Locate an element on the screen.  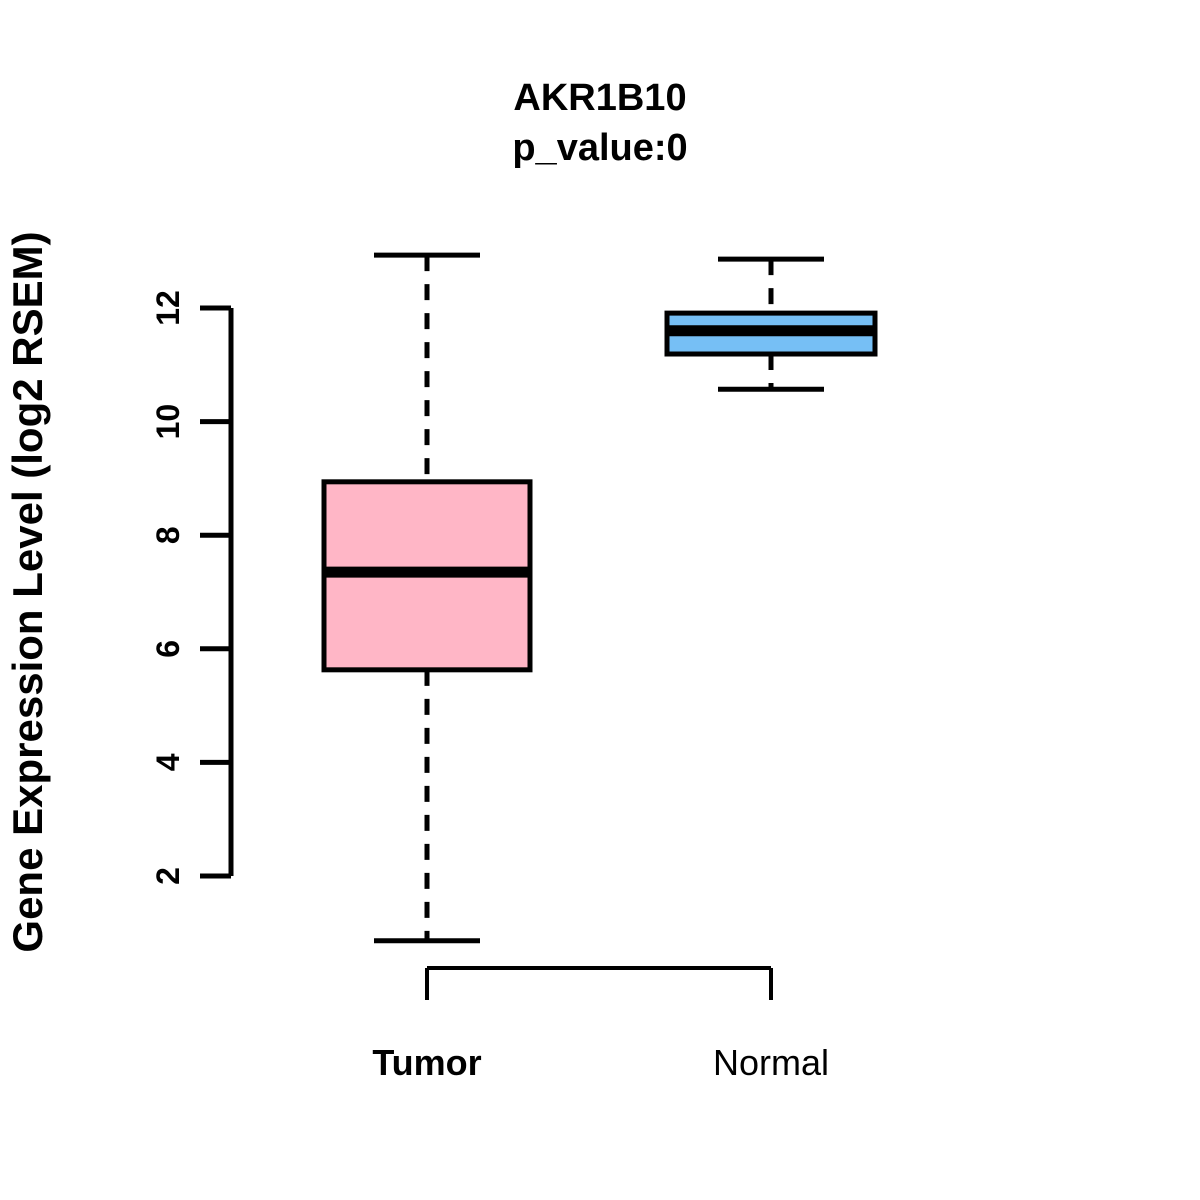
box-normal is located at coordinates (771, 324).